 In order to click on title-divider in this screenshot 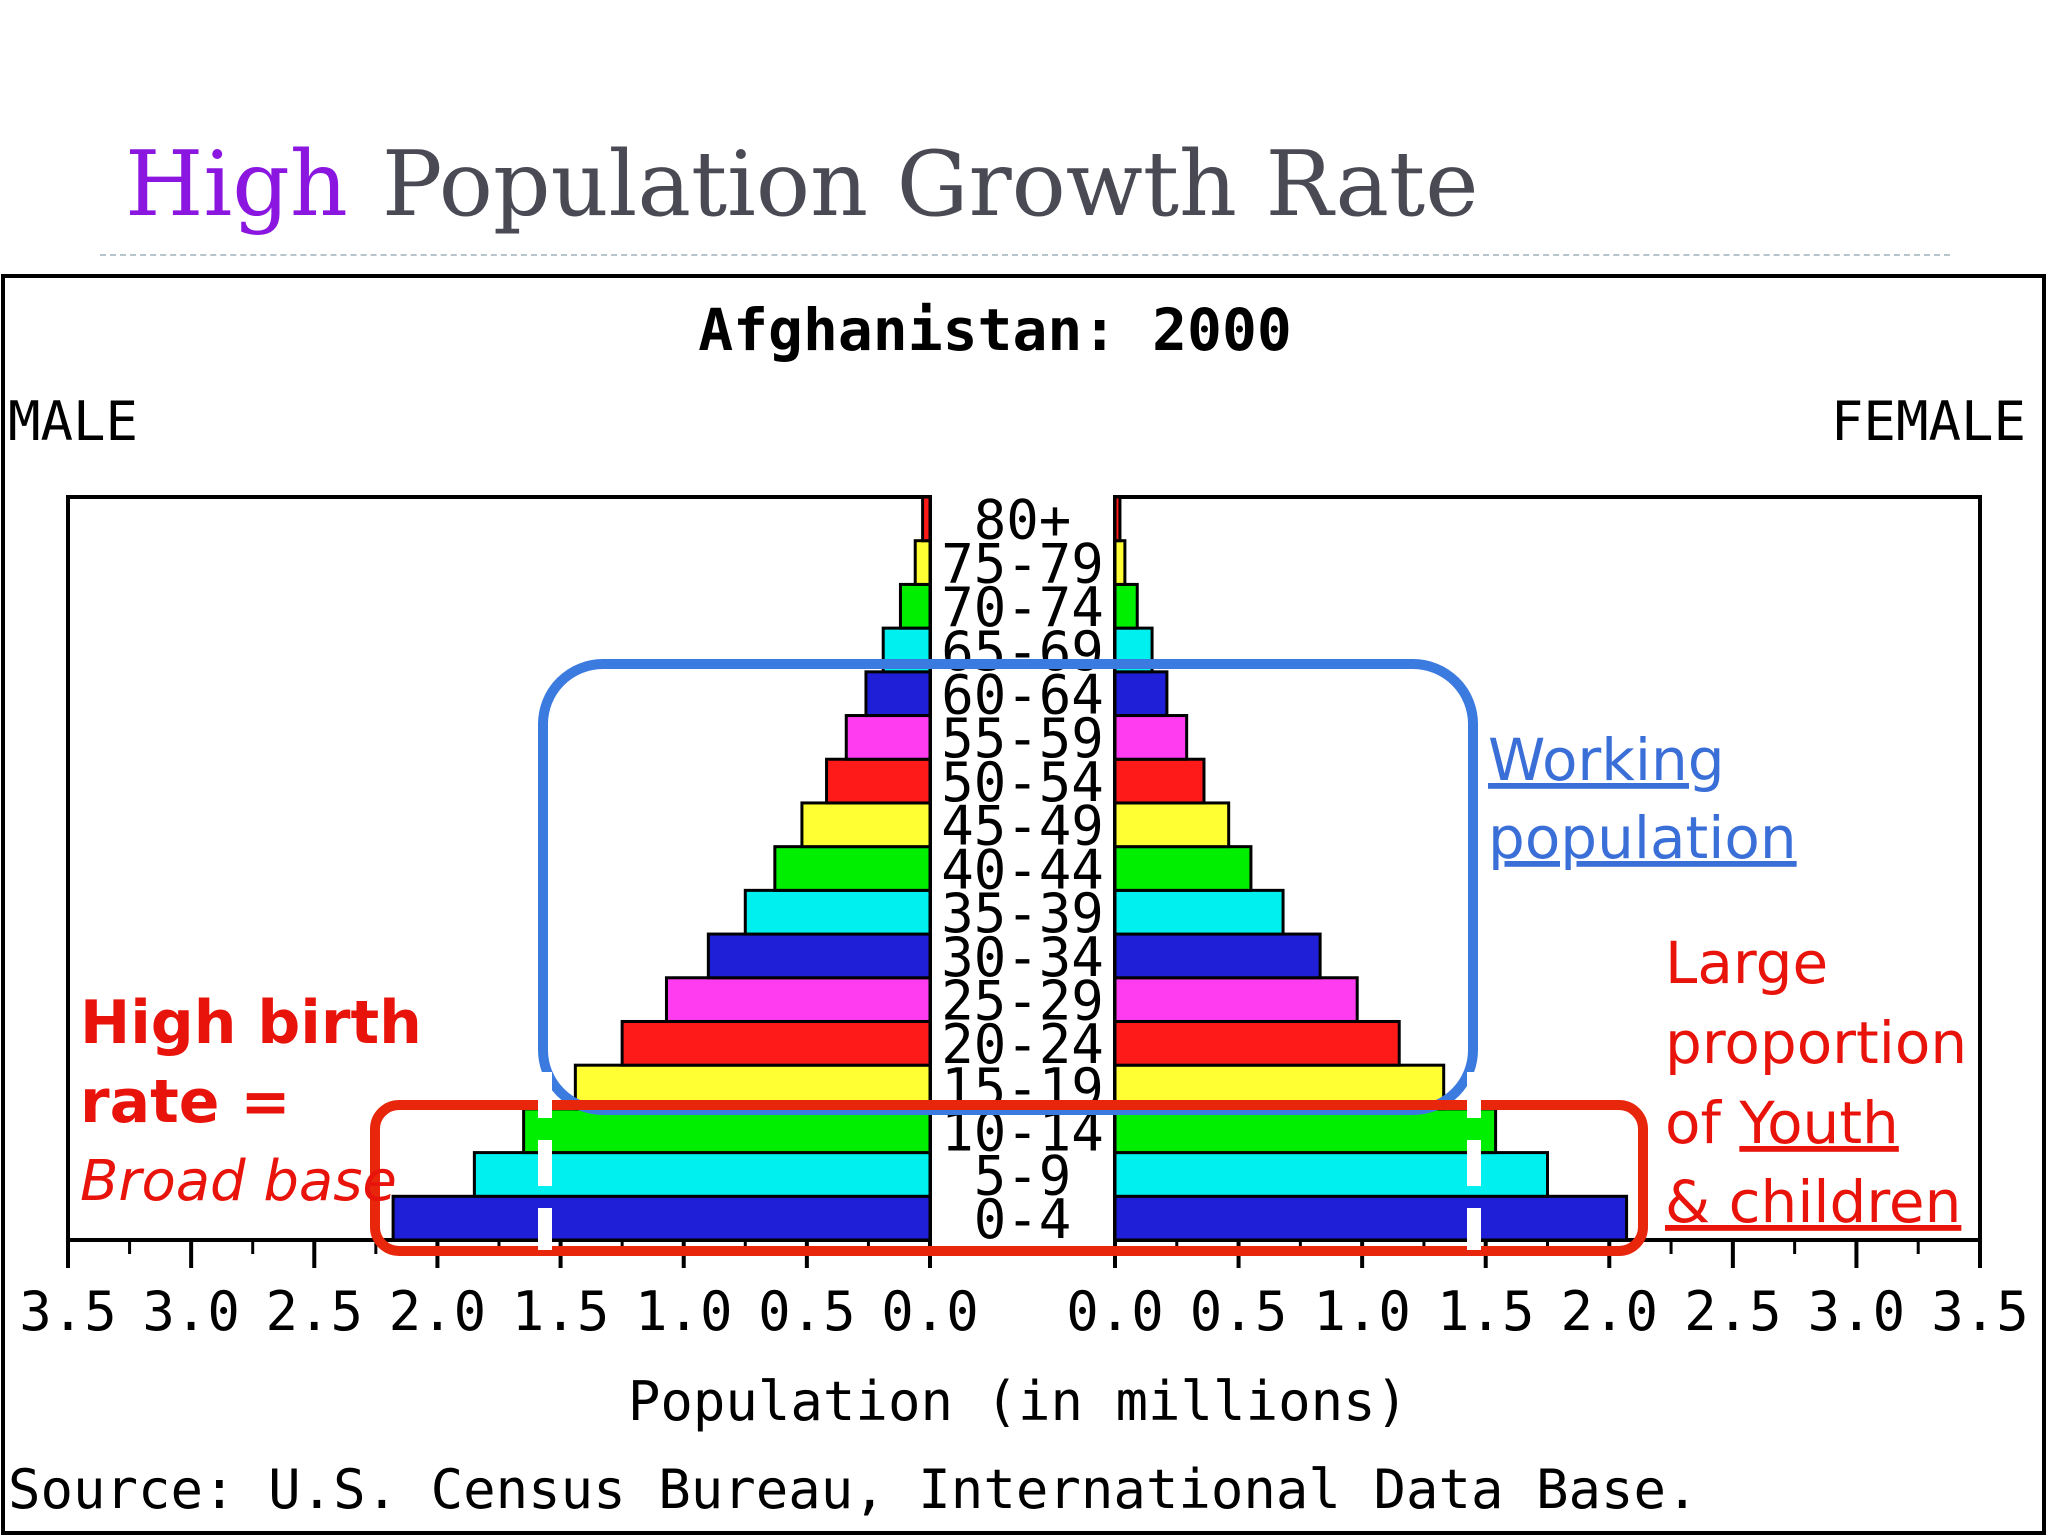, I will do `click(1025, 255)`.